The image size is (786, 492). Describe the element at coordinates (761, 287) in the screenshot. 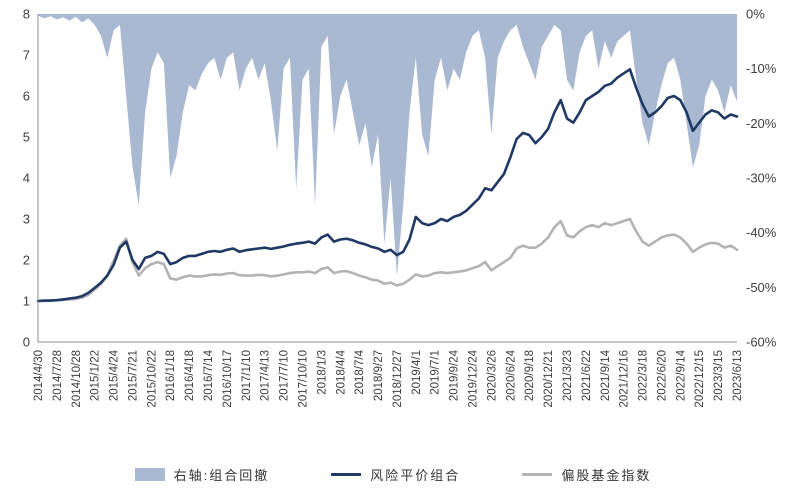

I see `right-axis-tick-label: -50%` at that location.